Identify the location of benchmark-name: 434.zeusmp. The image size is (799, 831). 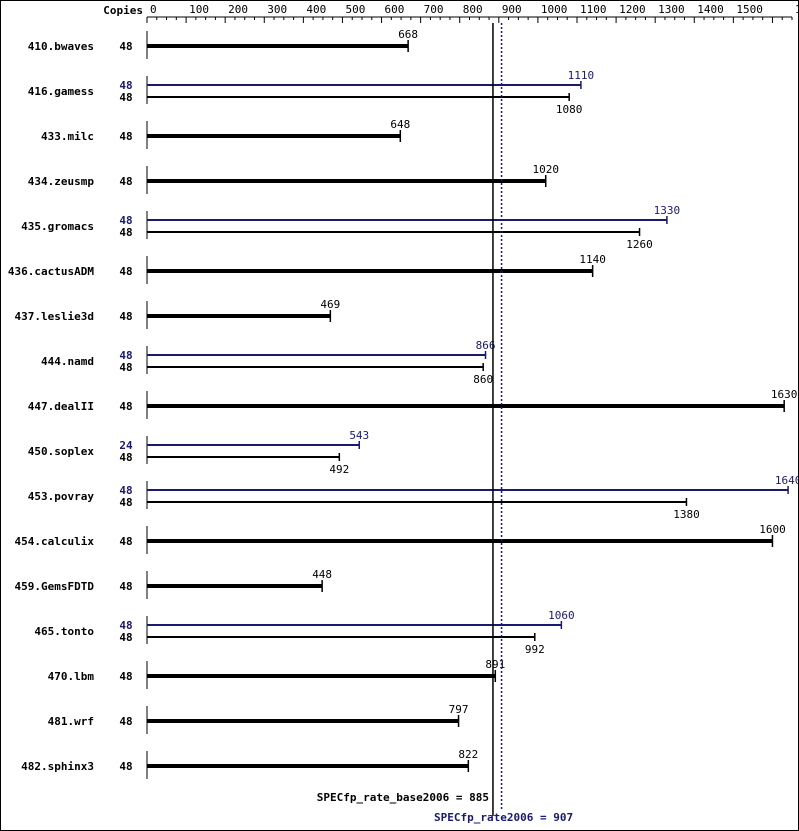
(61, 181).